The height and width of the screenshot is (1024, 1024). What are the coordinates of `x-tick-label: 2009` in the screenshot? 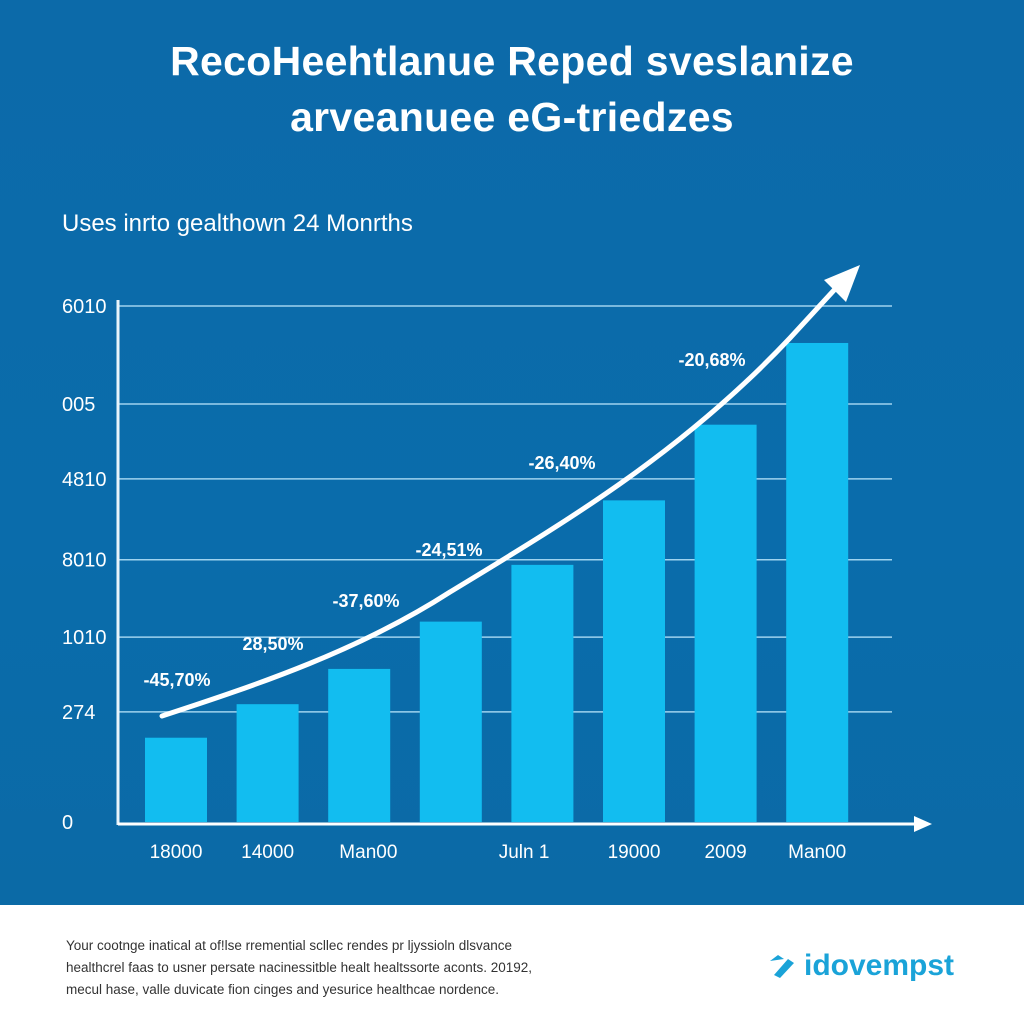 It's located at (725, 852).